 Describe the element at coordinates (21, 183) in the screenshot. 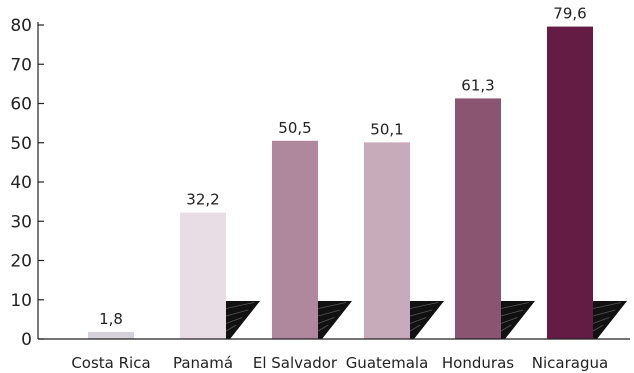

I see `y-tick-label: 40` at that location.